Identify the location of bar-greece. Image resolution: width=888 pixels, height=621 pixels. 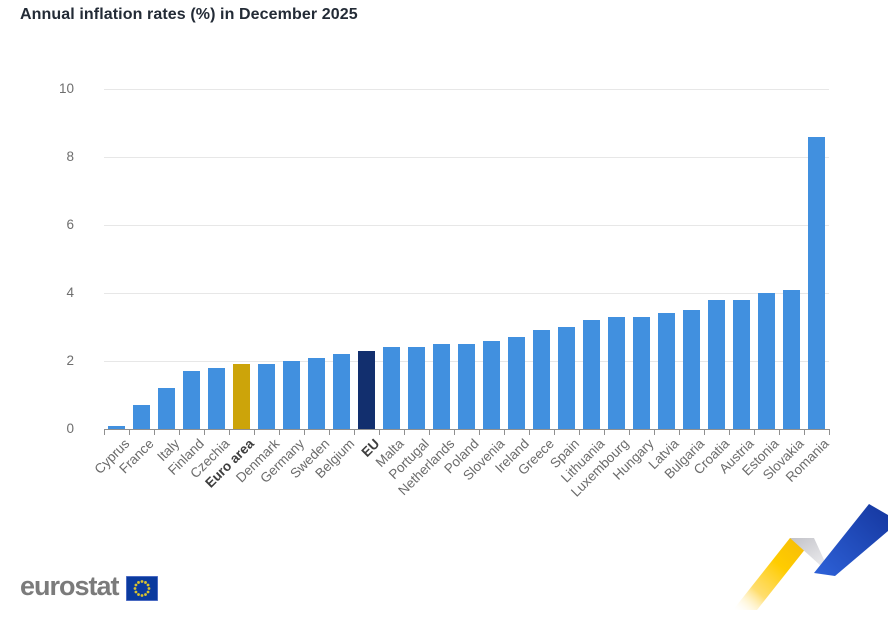
(541, 379).